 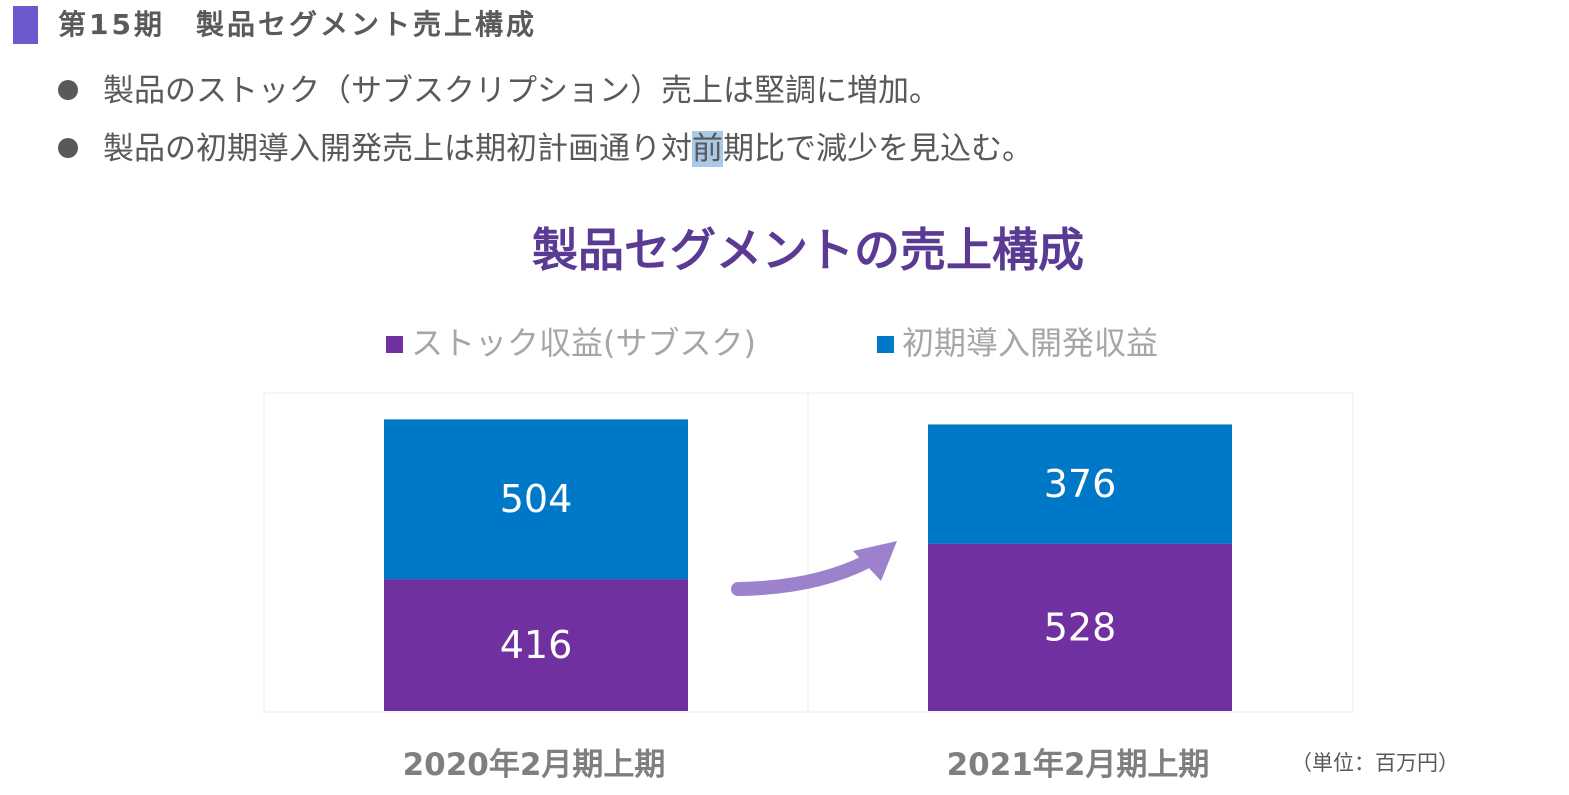 What do you see at coordinates (297, 24) in the screenshot?
I see `page-title: 第15期 製品セグメント売上構成` at bounding box center [297, 24].